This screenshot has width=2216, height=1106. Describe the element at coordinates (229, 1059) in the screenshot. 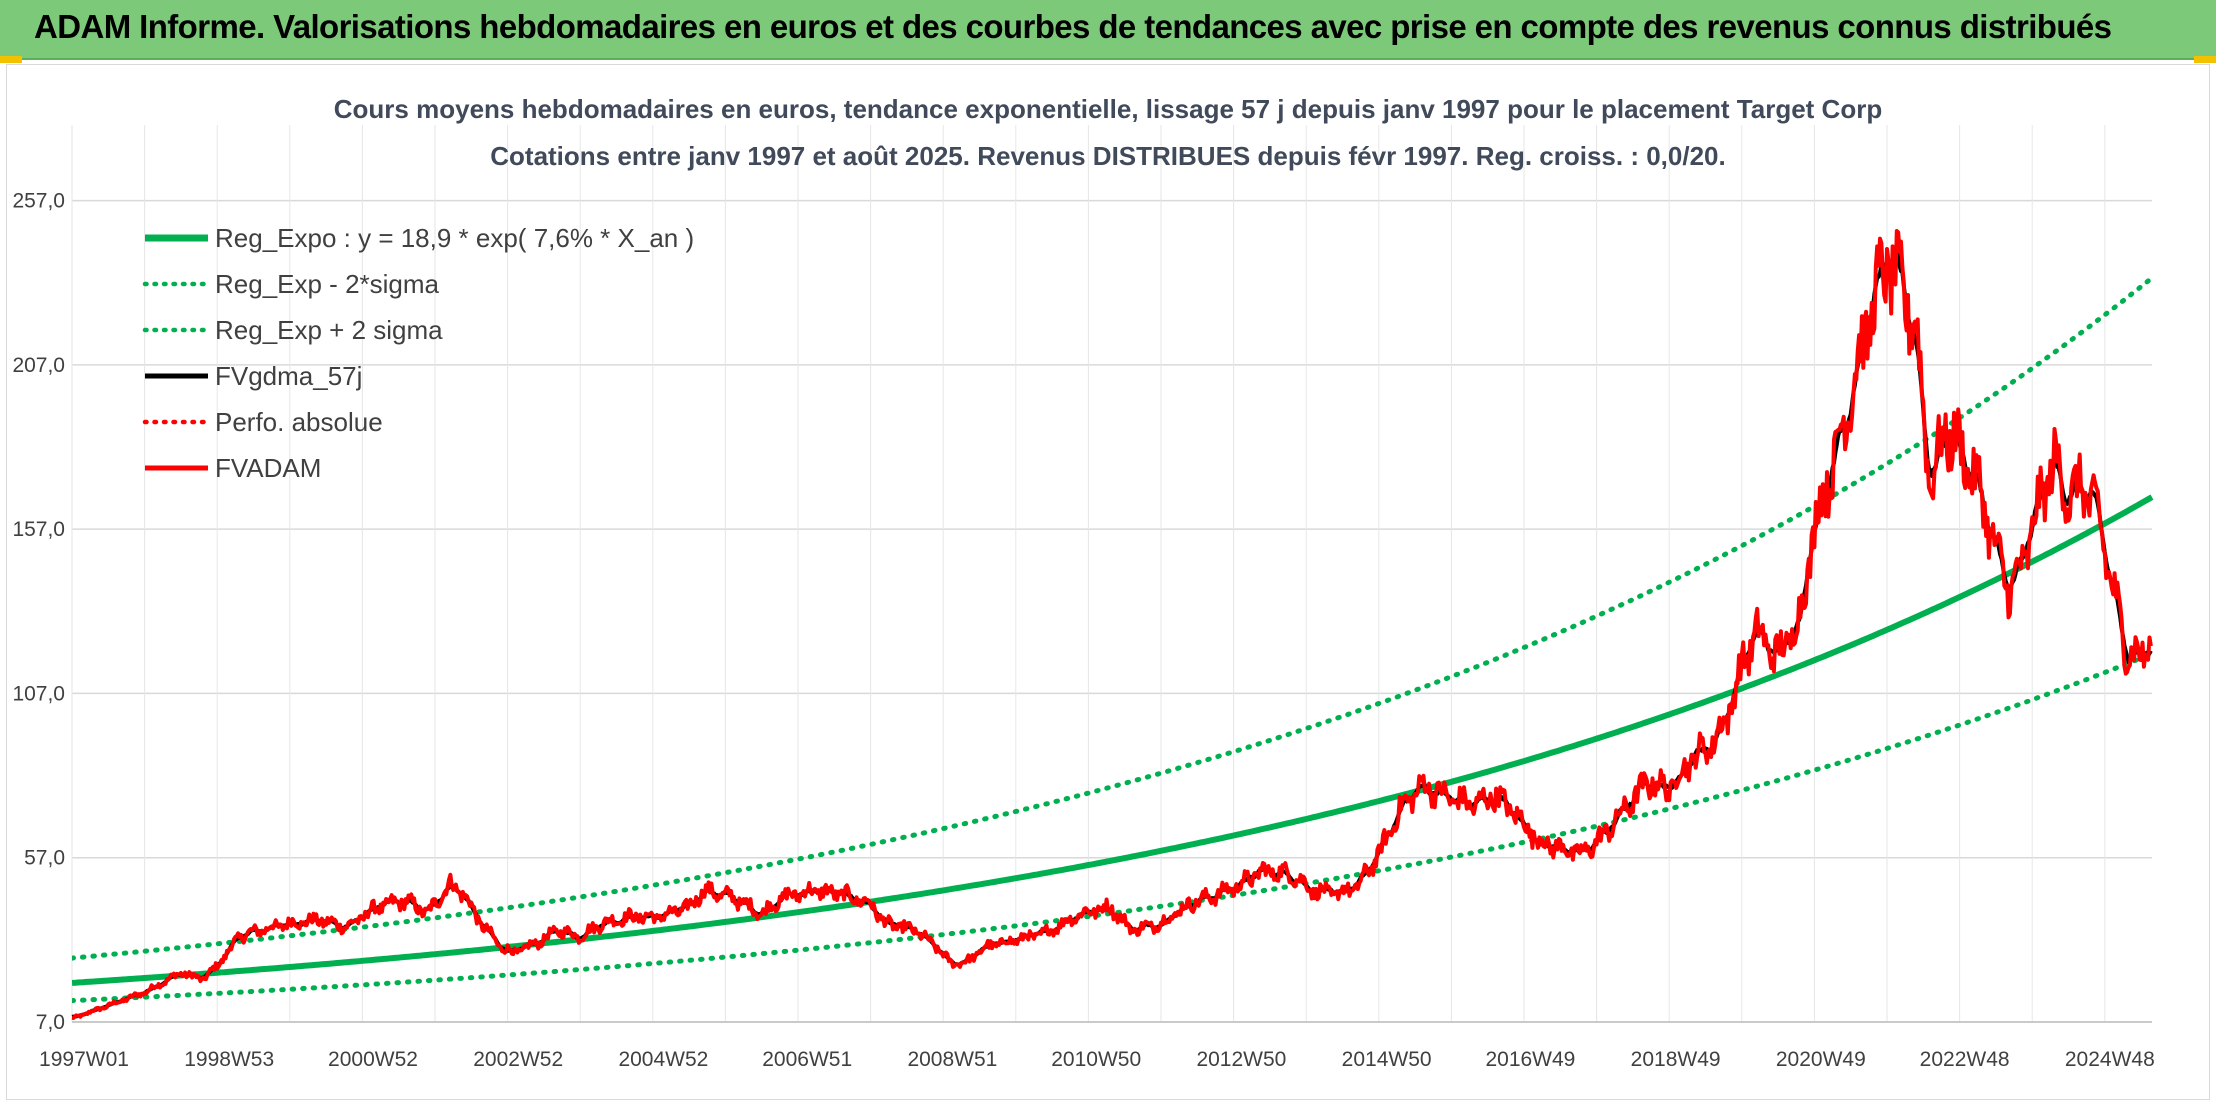

I see `x-tick-label: 1998W53` at that location.